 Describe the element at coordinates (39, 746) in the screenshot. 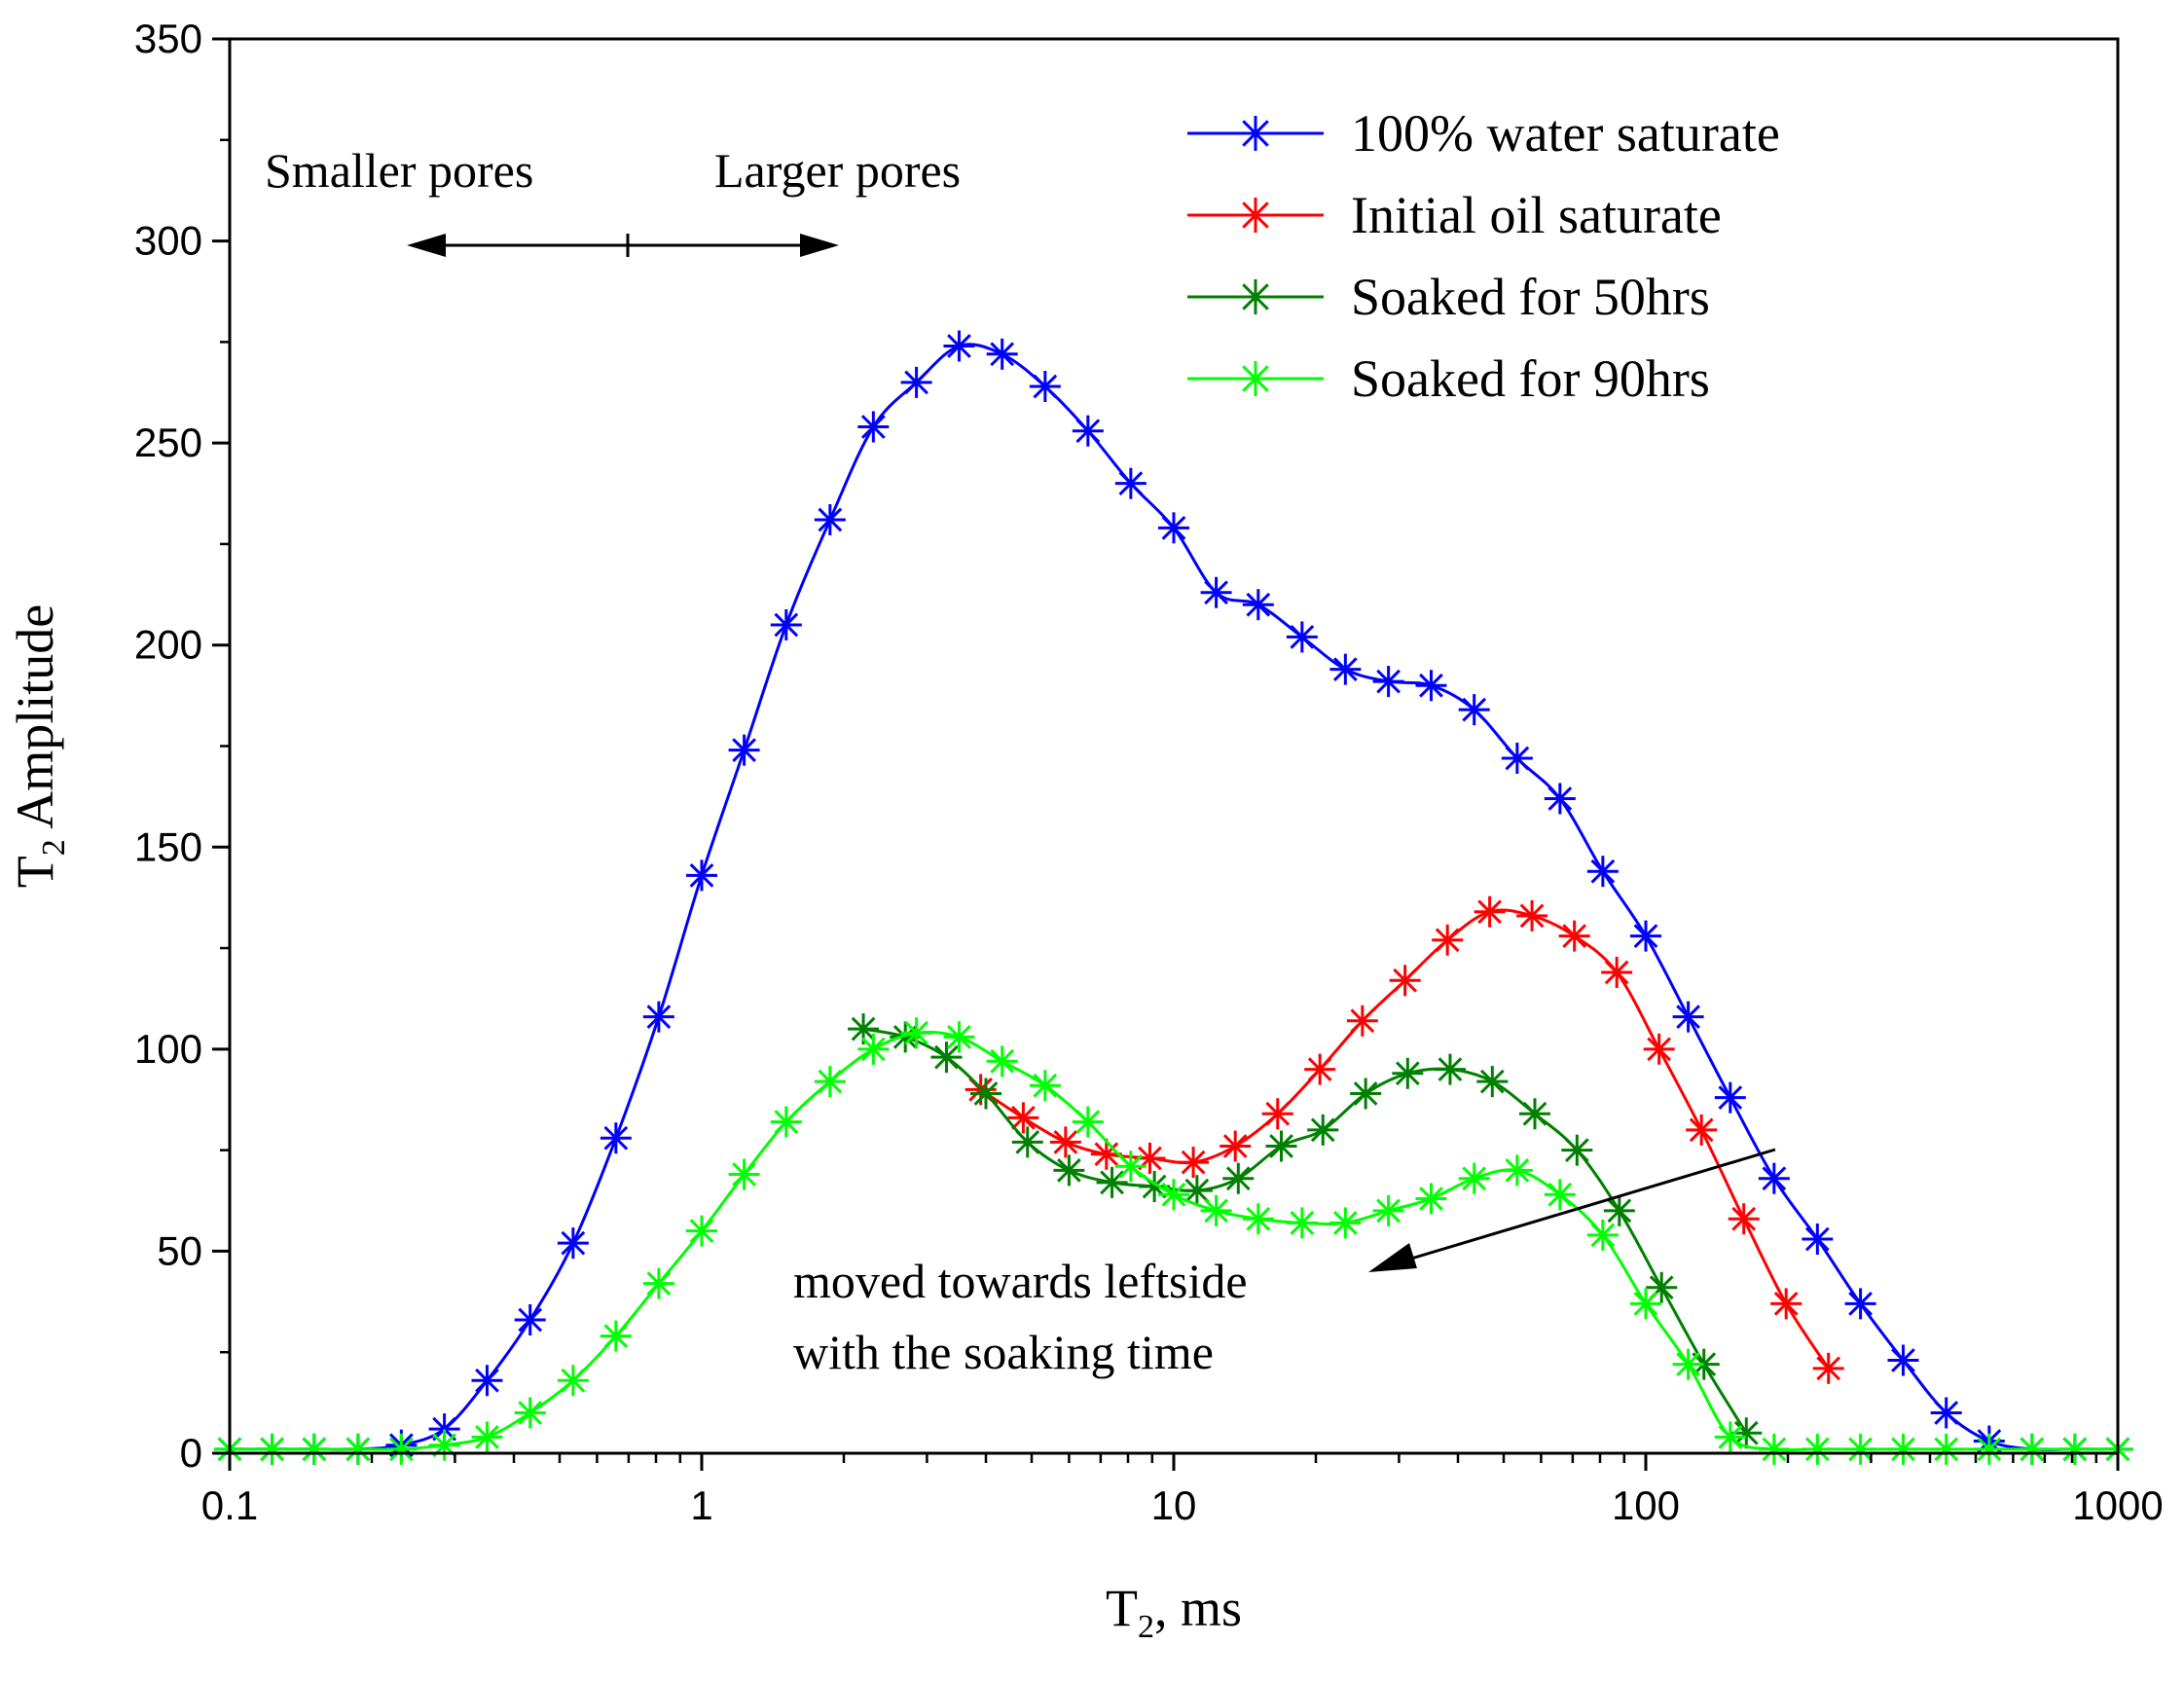

I see `y-axis-label: T2 Amplitude` at that location.